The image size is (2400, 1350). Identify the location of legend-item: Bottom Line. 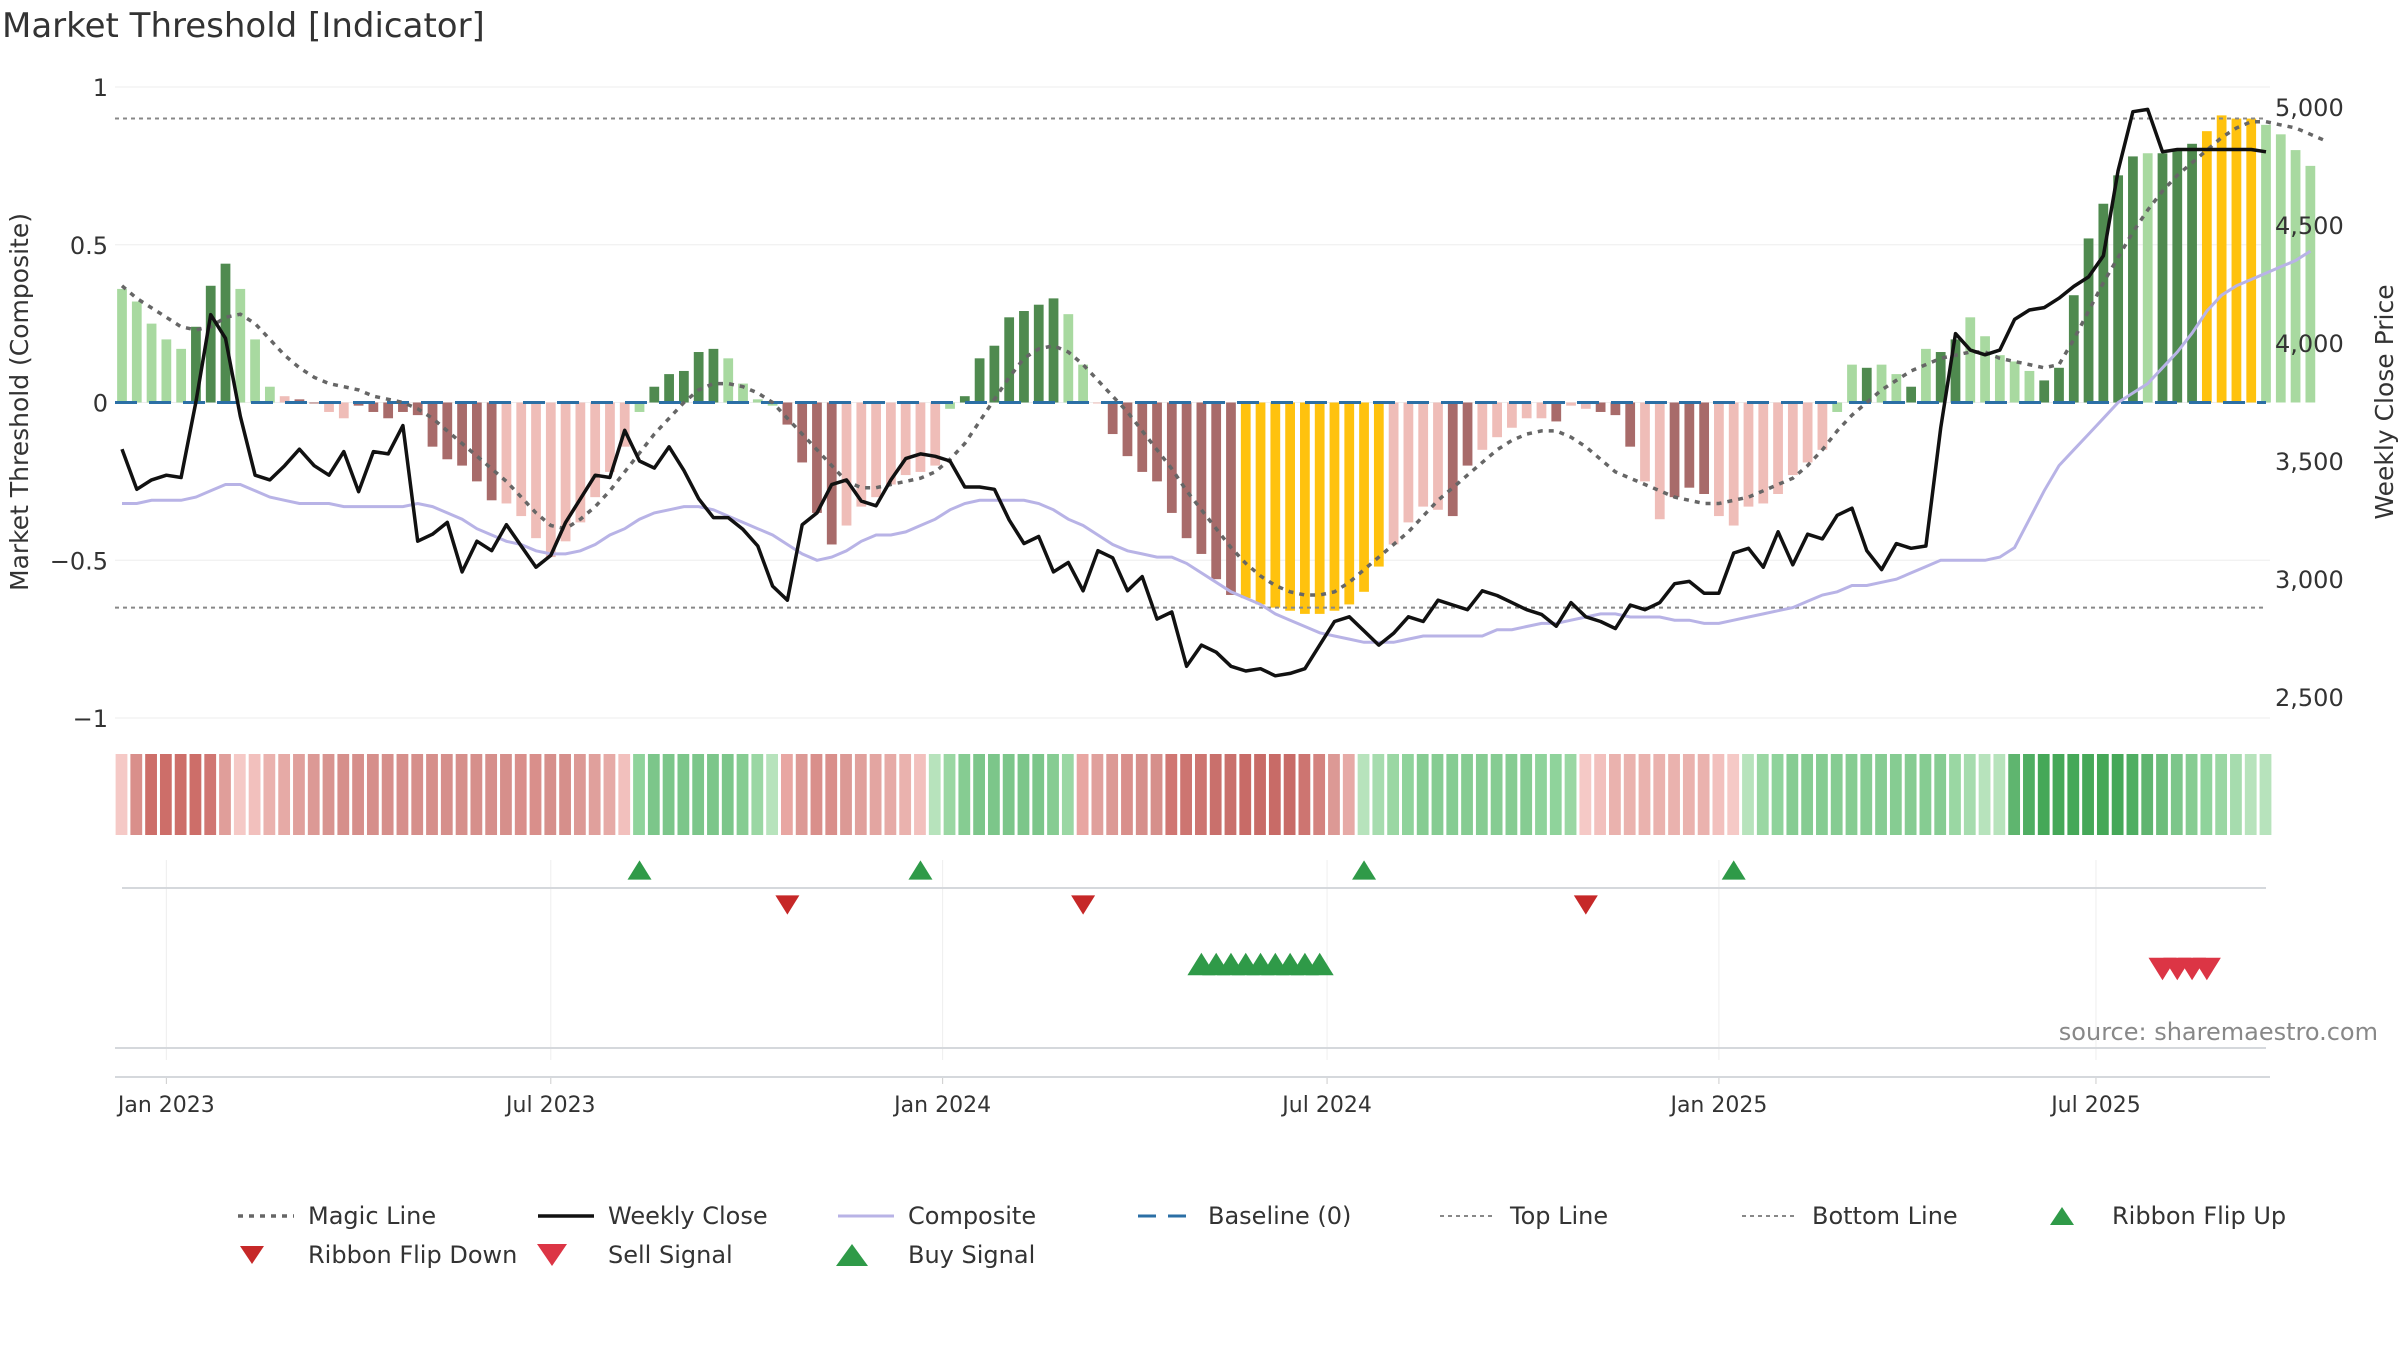
(1850, 1216).